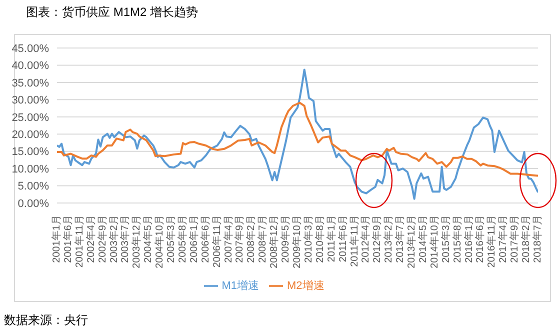 This screenshot has width=559, height=336. What do you see at coordinates (56, 239) in the screenshot?
I see `x-tick-label: 2001年1月` at bounding box center [56, 239].